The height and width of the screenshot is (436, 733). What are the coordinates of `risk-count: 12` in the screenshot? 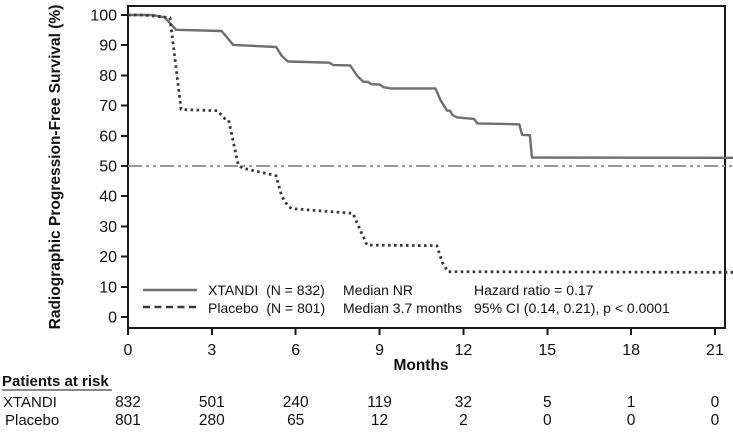 It's located at (379, 420).